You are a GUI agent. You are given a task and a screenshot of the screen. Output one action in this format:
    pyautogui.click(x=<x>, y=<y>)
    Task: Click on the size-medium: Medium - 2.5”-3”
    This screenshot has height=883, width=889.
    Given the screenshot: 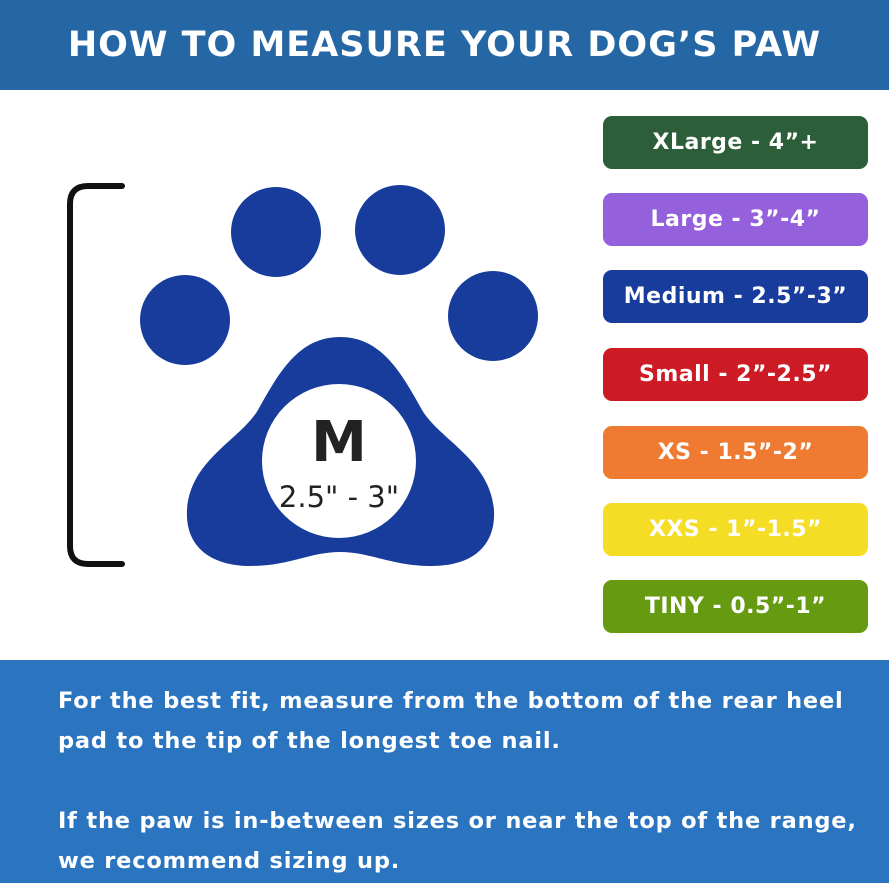 What is the action you would take?
    pyautogui.click(x=735, y=296)
    